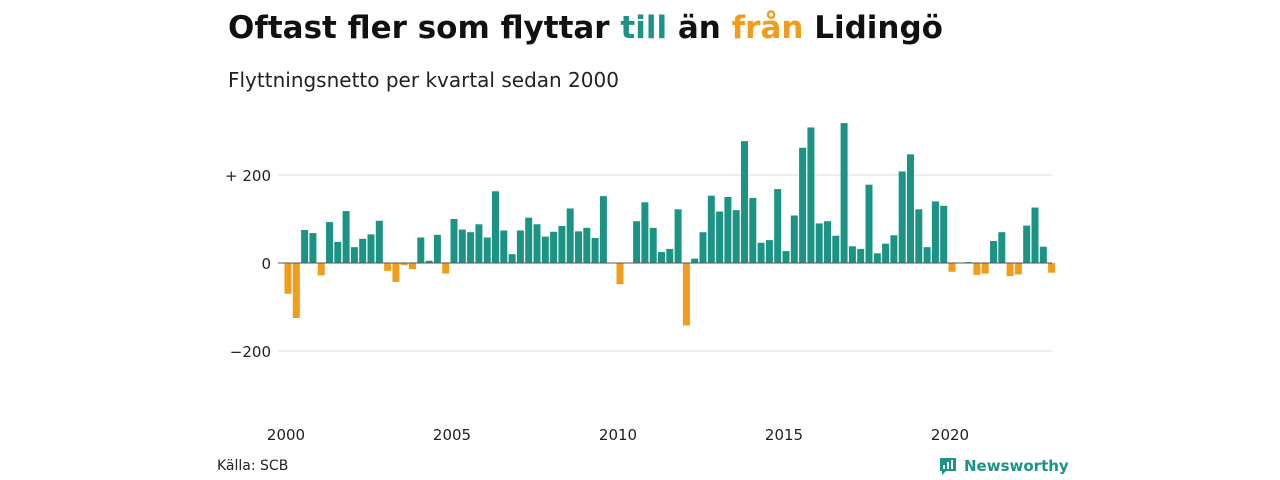 The height and width of the screenshot is (480, 1280). Describe the element at coordinates (644, 28) in the screenshot. I see `title-highlight-till: till` at that location.